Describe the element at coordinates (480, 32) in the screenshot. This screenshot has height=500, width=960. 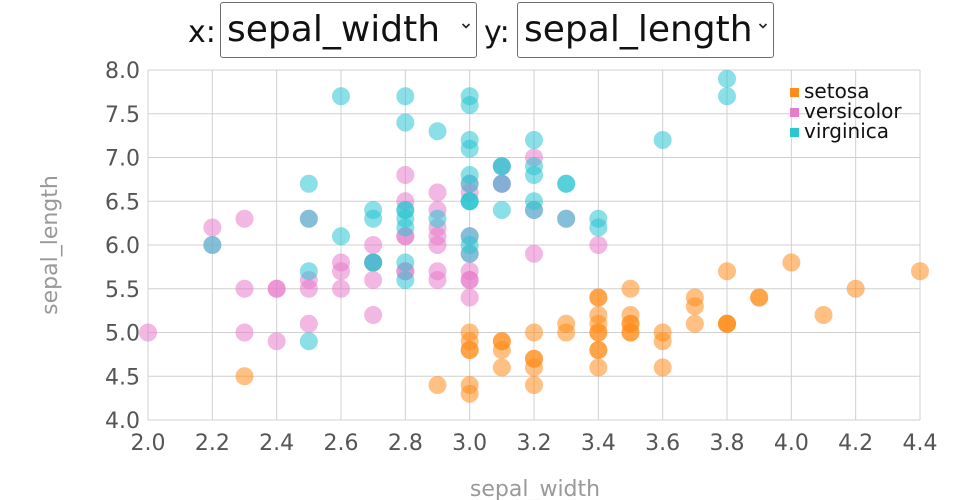
I see `axis-controls: x: sepal_width y: sepal_length` at that location.